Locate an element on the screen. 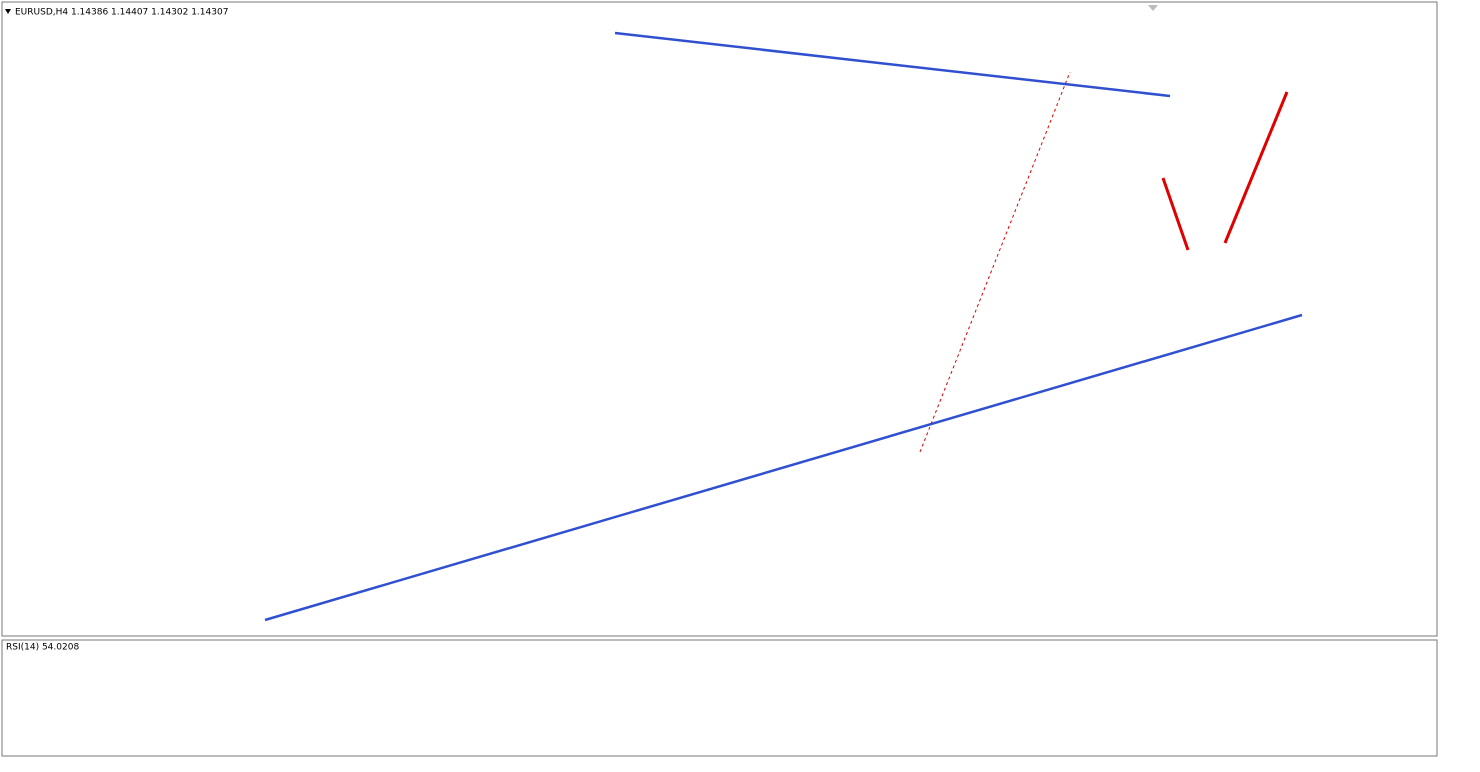 This screenshot has height=772, width=1480. fib-anchor-line is located at coordinates (995, 262).